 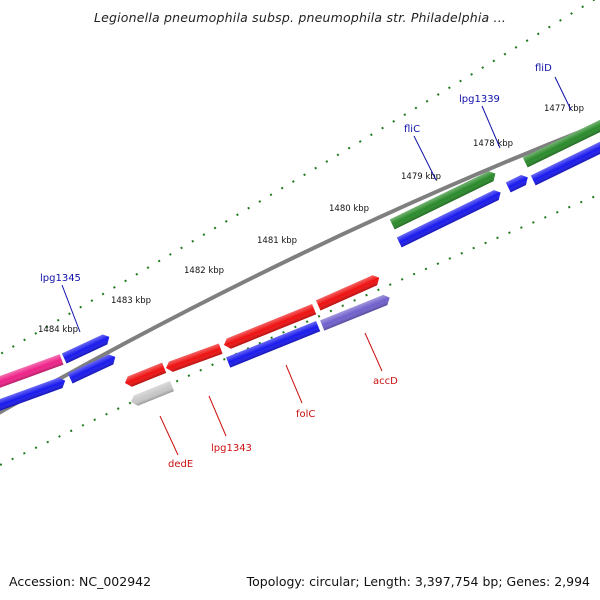 I want to click on gene-lpg1343-feature, so click(x=193, y=358).